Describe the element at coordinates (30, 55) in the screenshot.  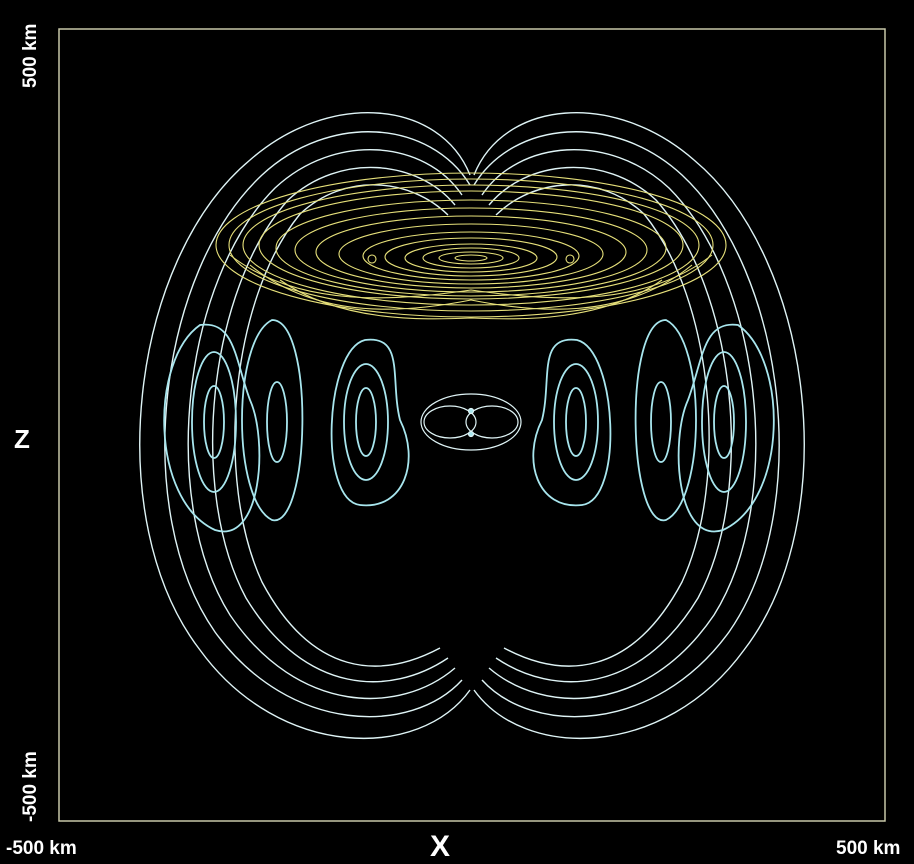
I see `z-max-label: 500 km` at that location.